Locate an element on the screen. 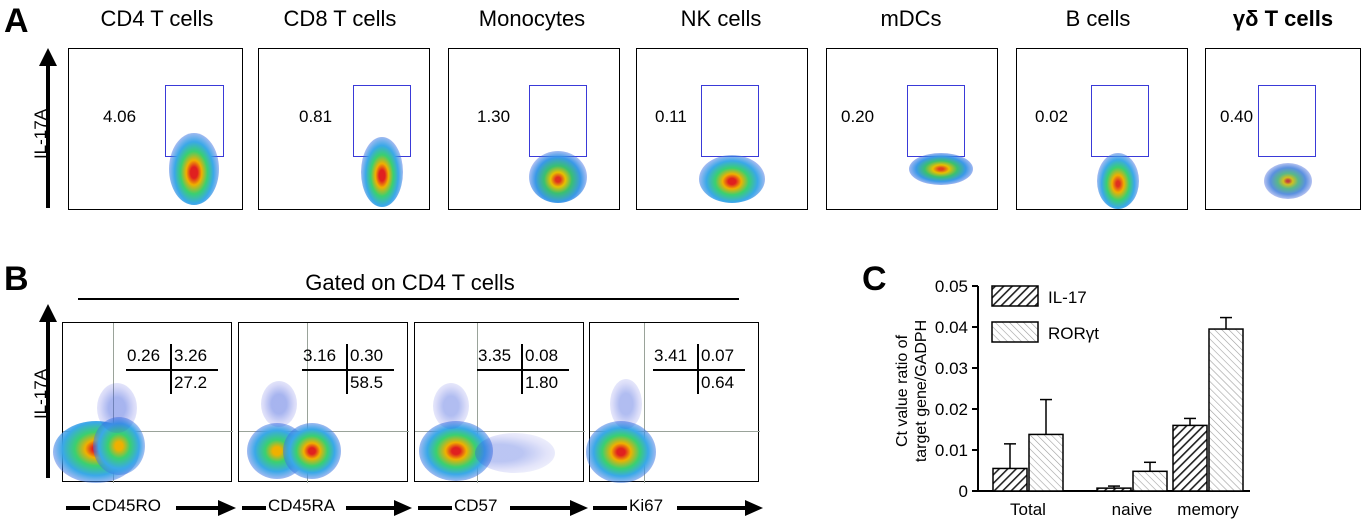 The image size is (1367, 524). panel-b-letter: B is located at coordinates (16, 279).